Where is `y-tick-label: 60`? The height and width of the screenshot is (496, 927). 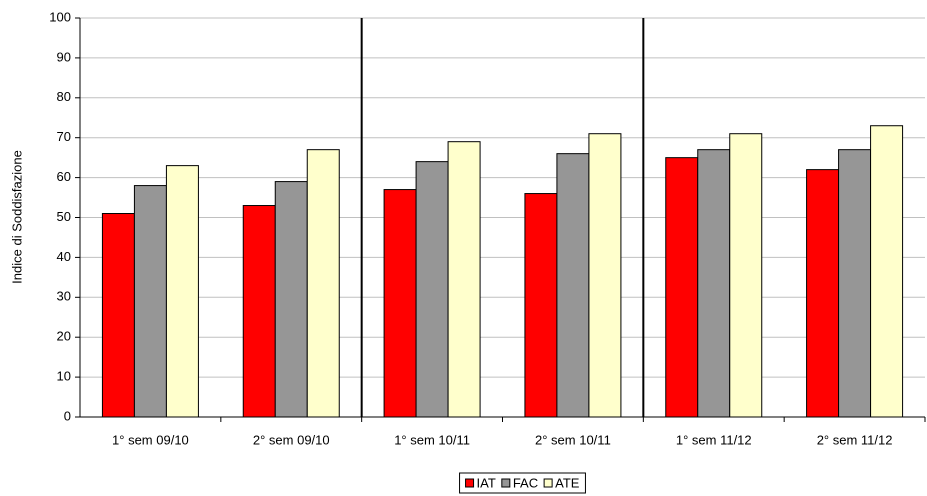 y-tick-label: 60 is located at coordinates (64, 176).